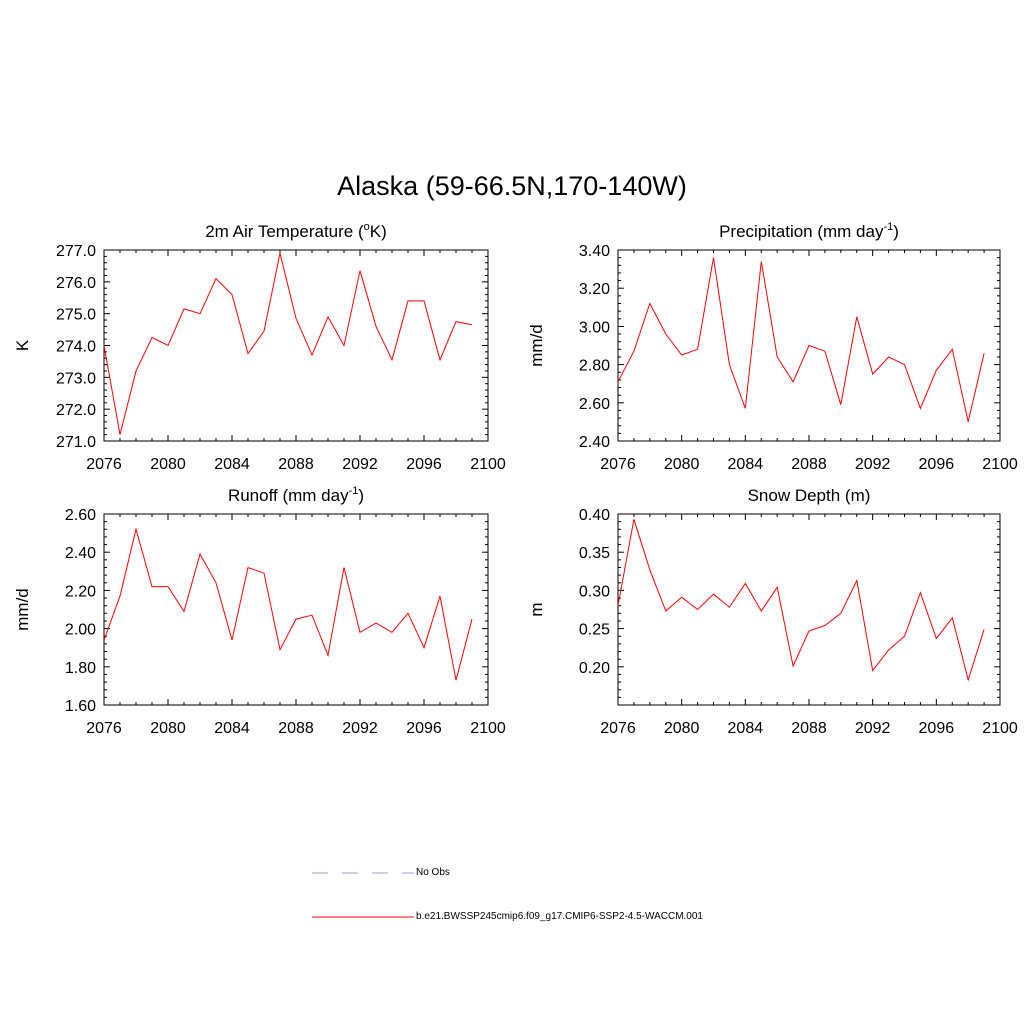 The height and width of the screenshot is (1024, 1024). Describe the element at coordinates (809, 231) in the screenshot. I see `panel-title: Precipitation (mm day-1)` at that location.